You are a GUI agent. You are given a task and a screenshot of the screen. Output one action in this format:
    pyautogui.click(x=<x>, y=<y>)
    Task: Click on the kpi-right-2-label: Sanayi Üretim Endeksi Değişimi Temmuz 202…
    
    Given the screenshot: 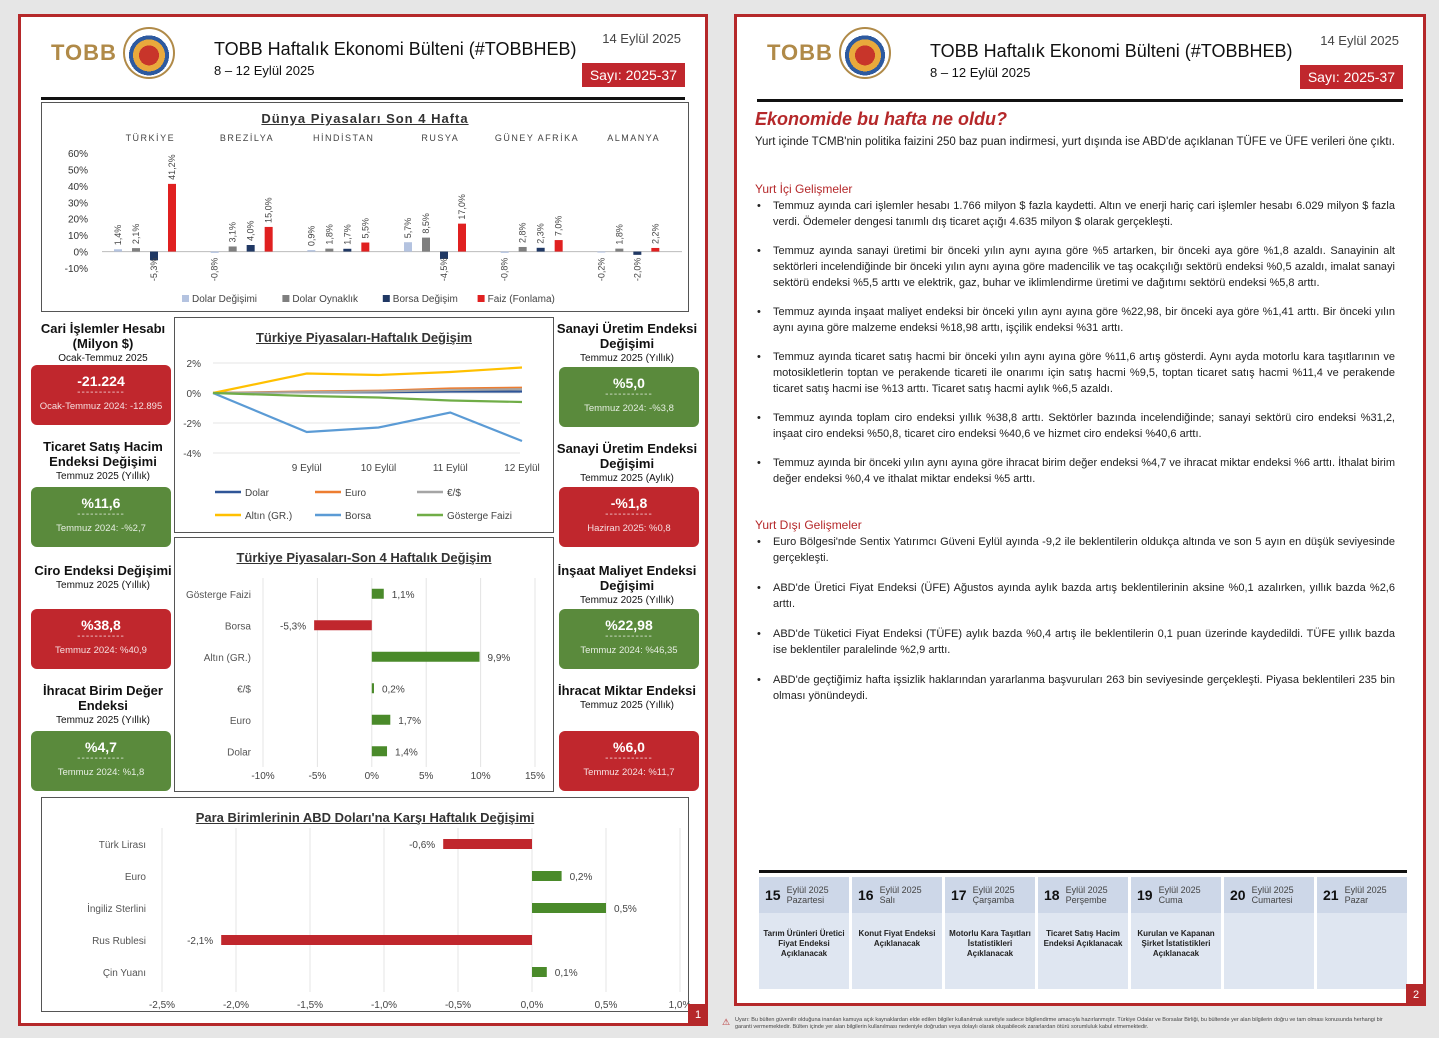 What is the action you would take?
    pyautogui.click(x=627, y=463)
    